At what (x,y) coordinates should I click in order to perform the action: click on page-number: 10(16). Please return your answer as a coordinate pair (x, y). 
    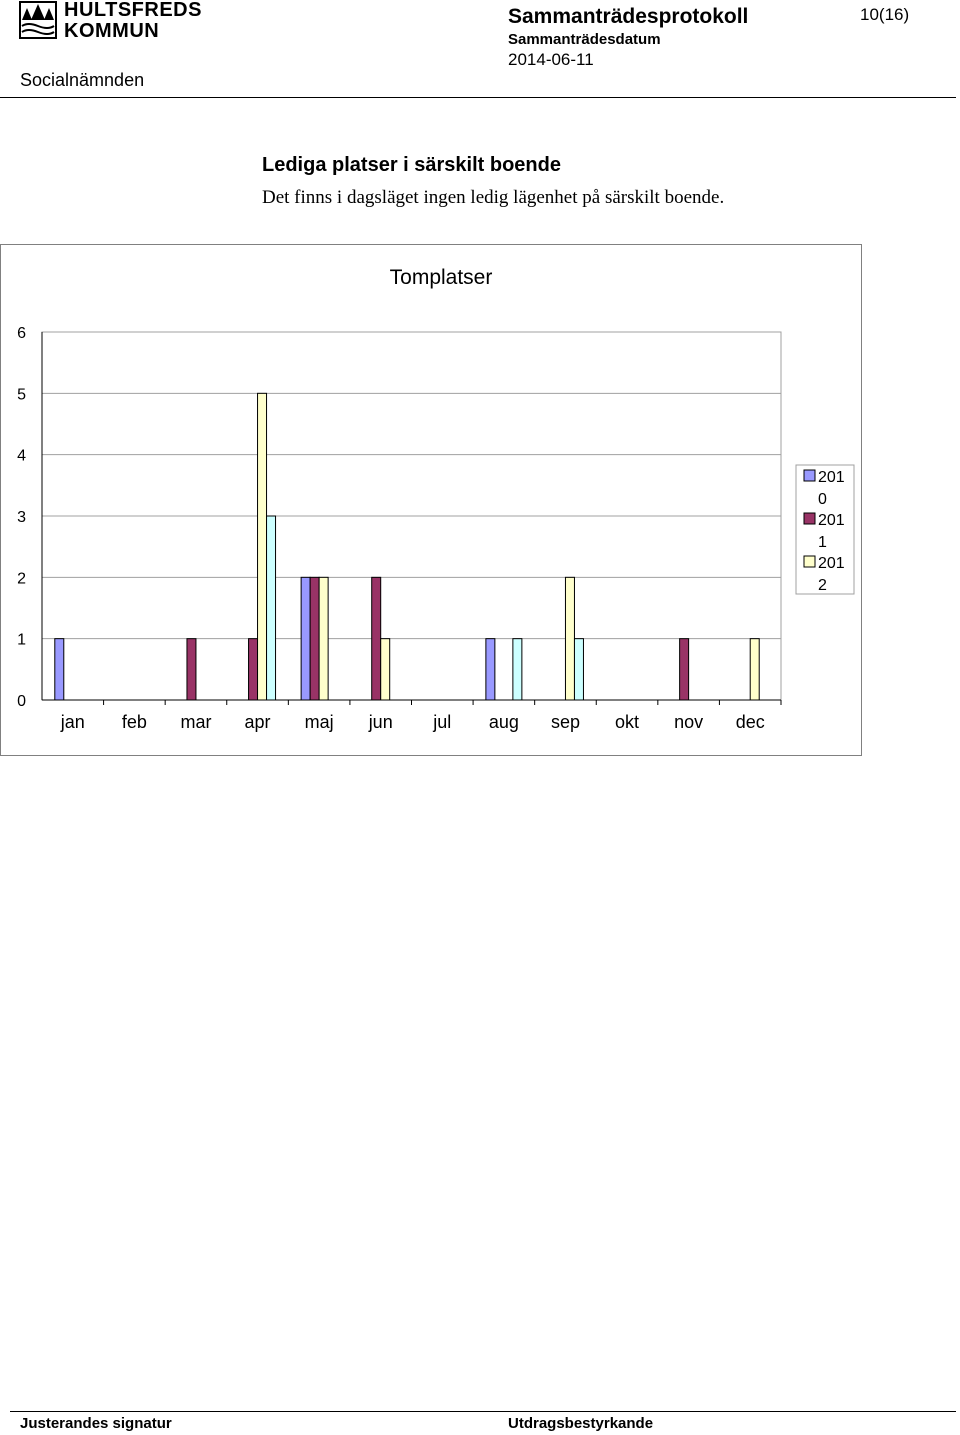
    Looking at the image, I should click on (885, 14).